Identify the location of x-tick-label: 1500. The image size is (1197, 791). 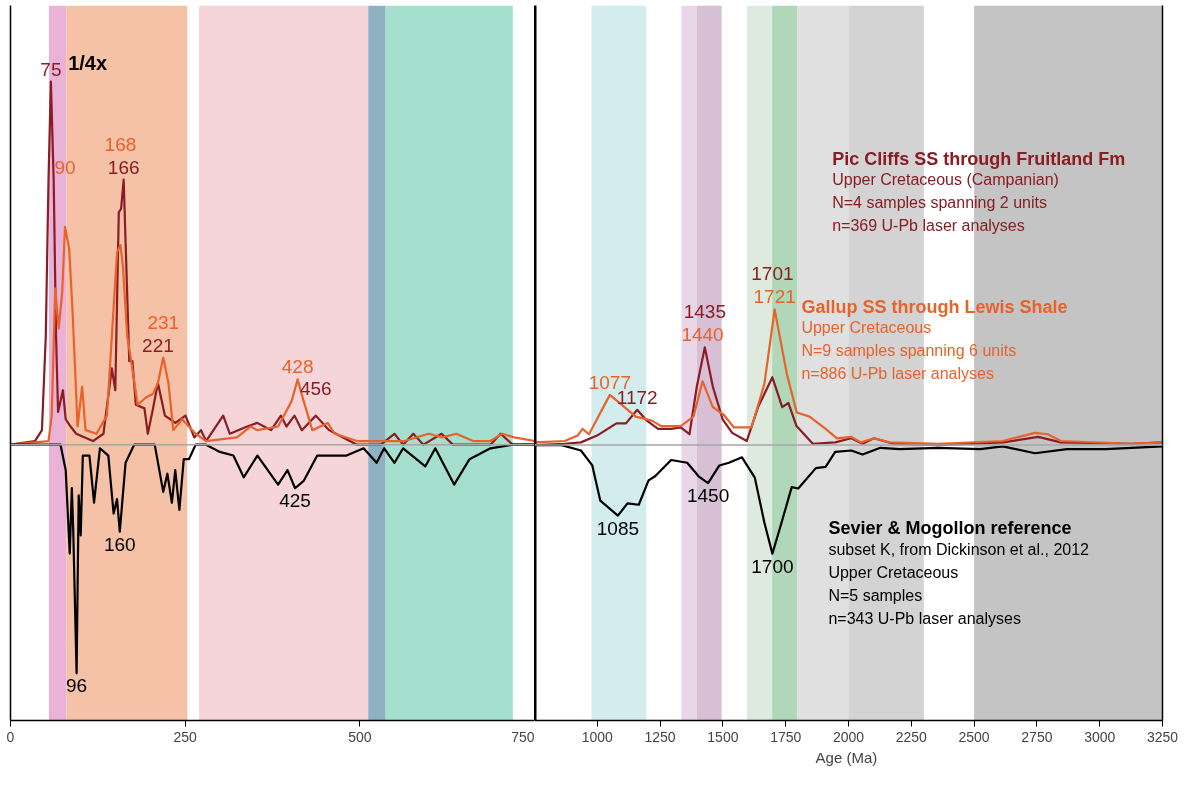
(723, 736).